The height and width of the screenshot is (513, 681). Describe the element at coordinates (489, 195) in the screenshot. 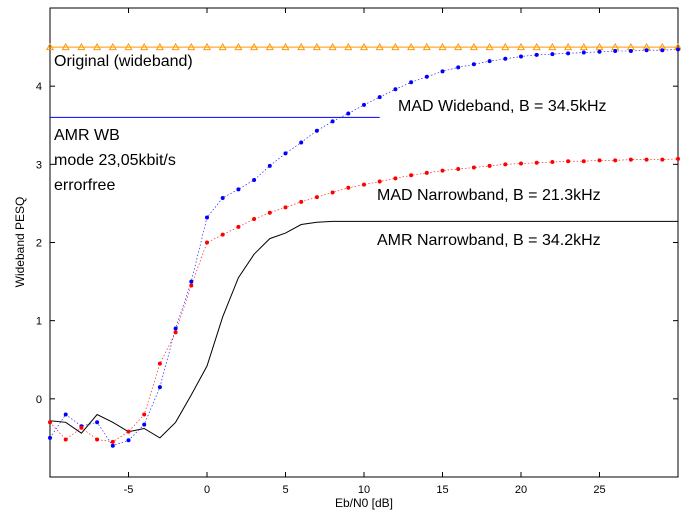

I see `annotation-mad-narrowband: MAD Narrowband, B = 21.3kHz` at that location.